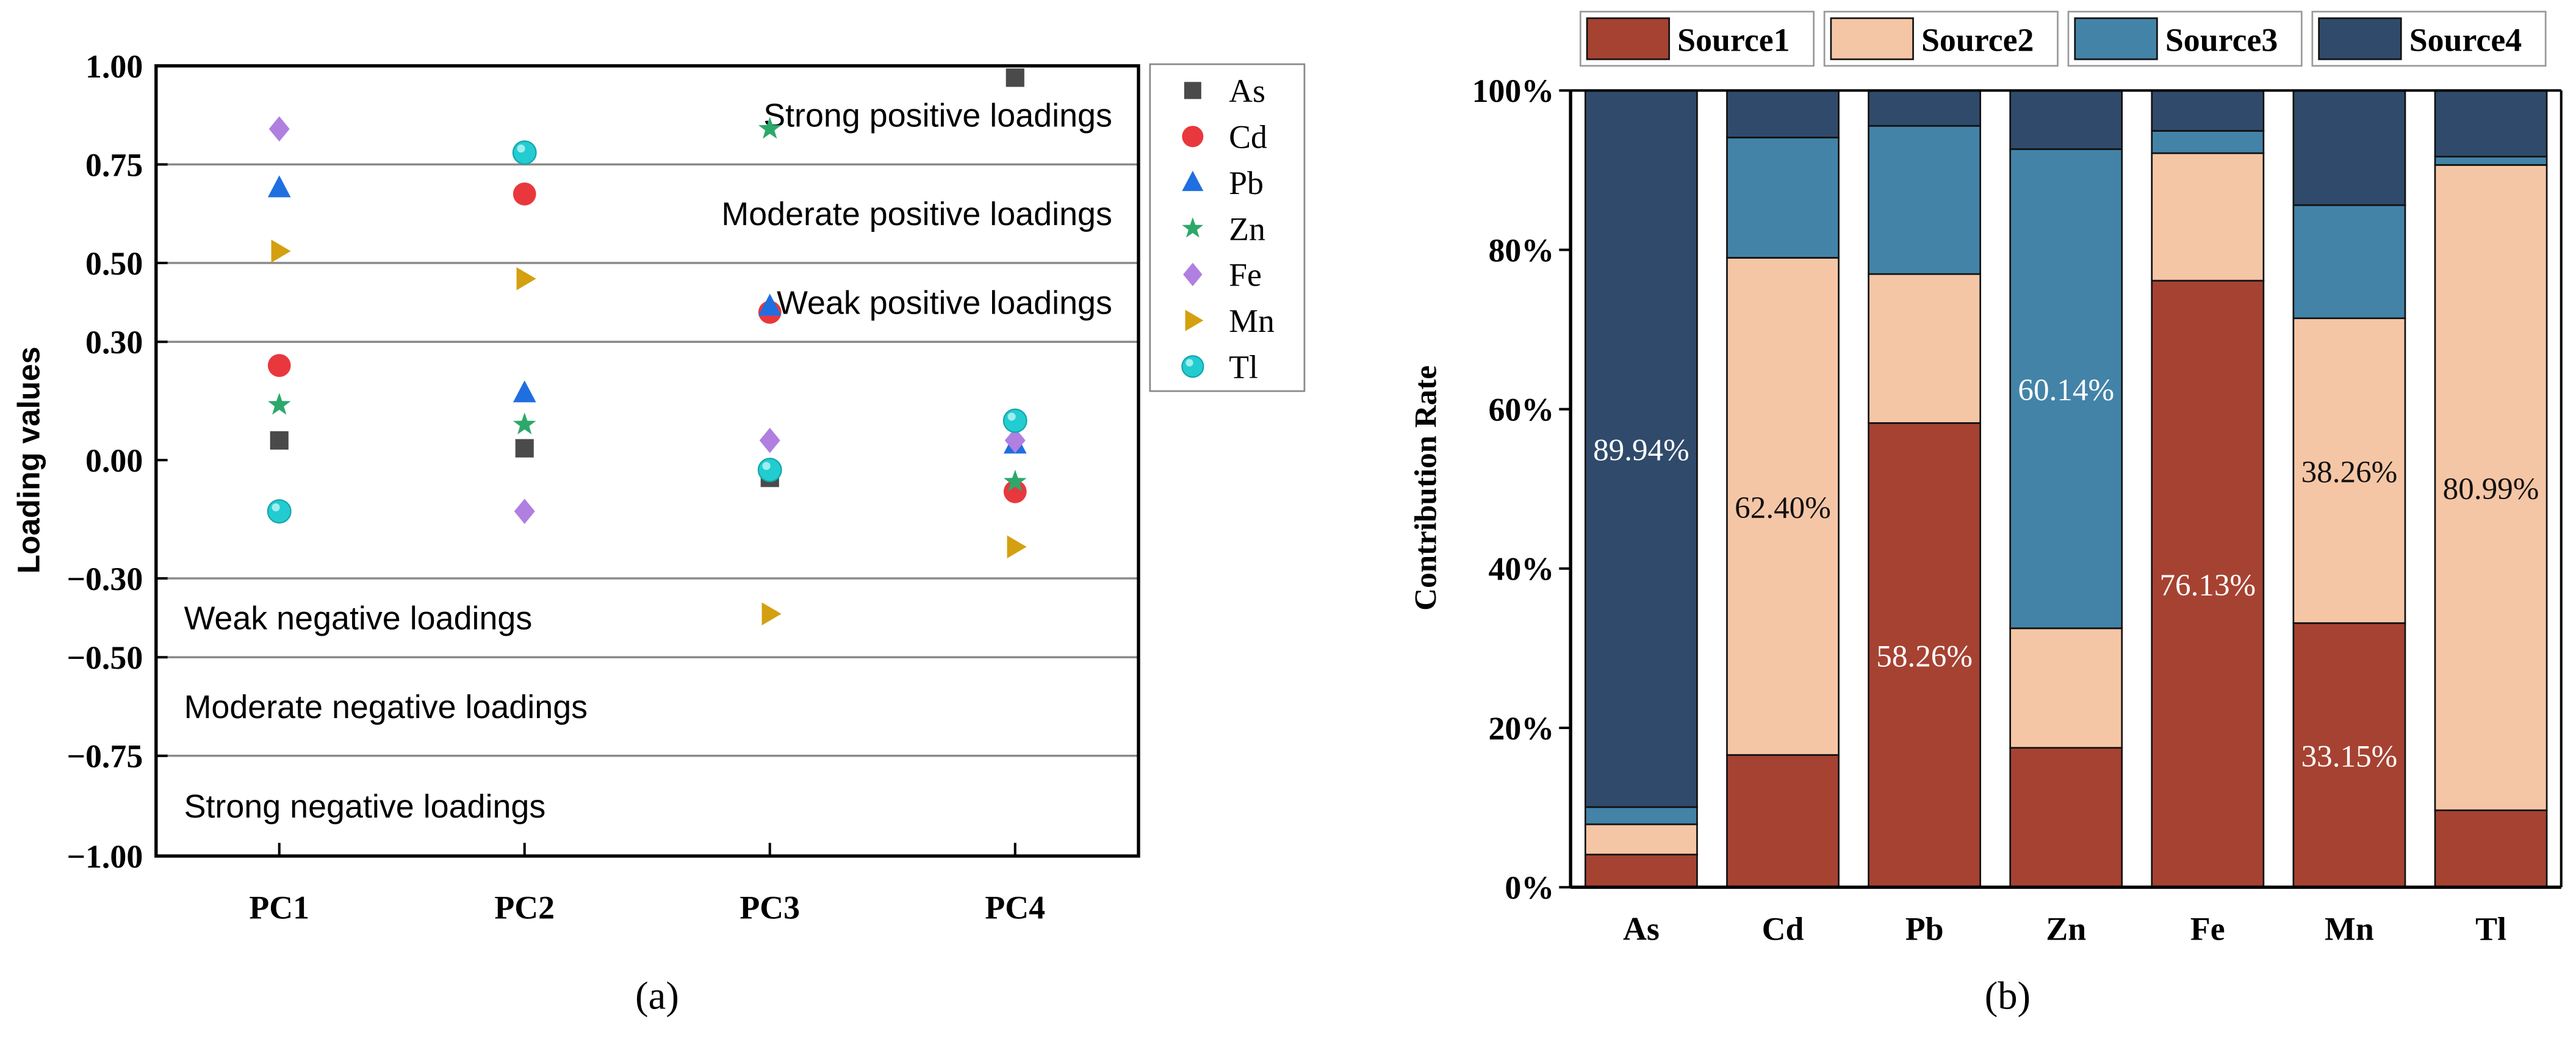 Image resolution: width=2576 pixels, height=1050 pixels. I want to click on bar-segment-pb-source1, so click(1925, 655).